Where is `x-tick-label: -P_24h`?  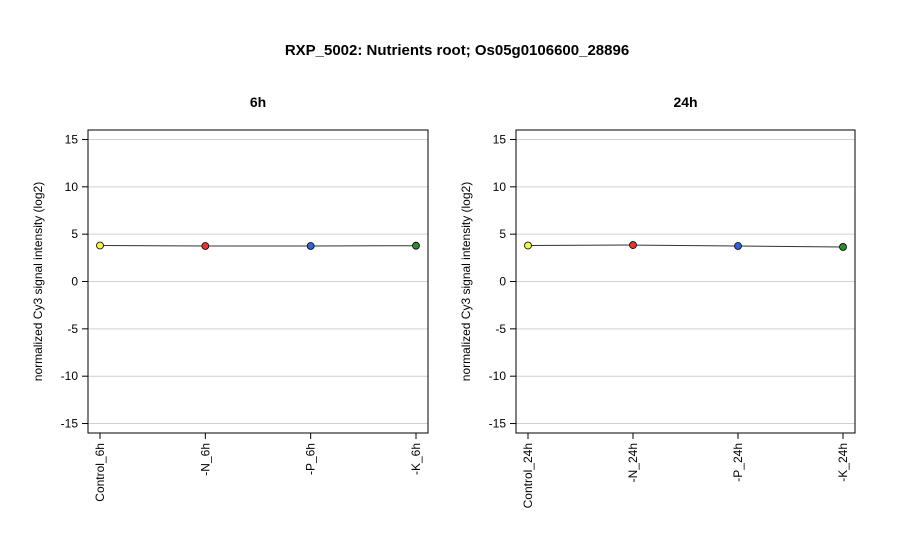
x-tick-label: -P_24h is located at coordinates (738, 462).